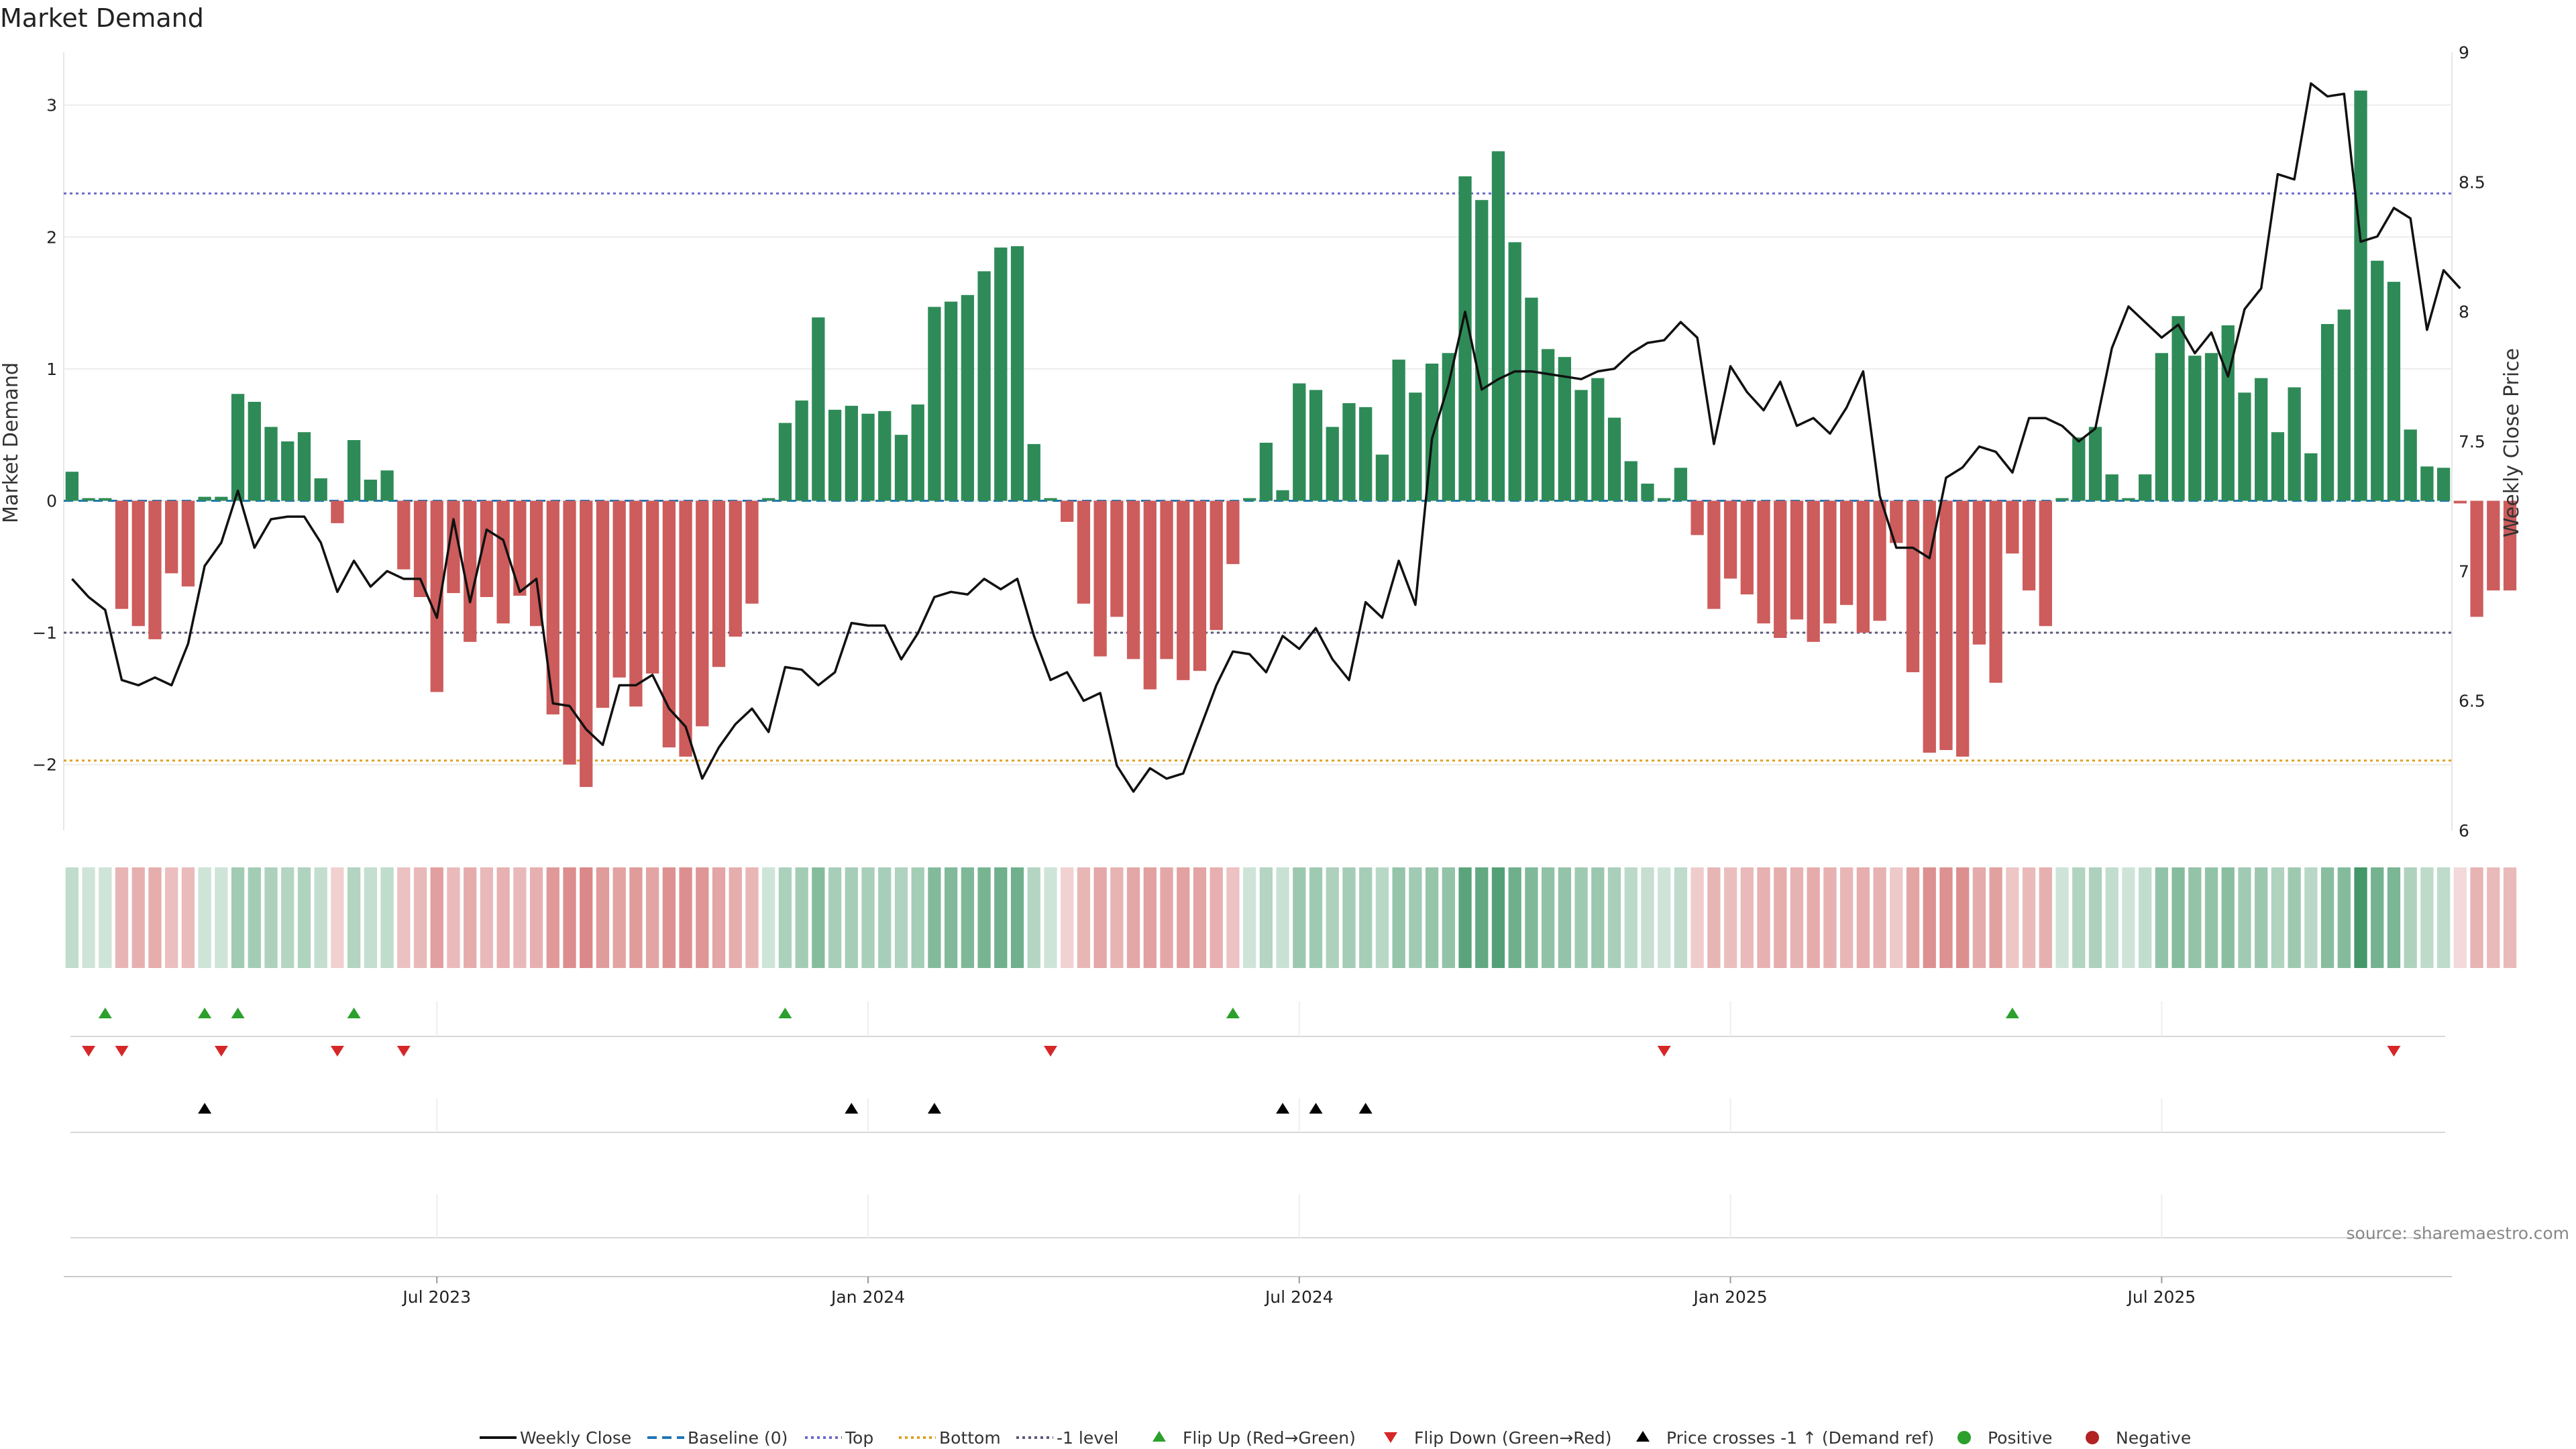 This screenshot has width=2576, height=1449. What do you see at coordinates (1643, 1436) in the screenshot?
I see `legend-swatch-price-cross` at bounding box center [1643, 1436].